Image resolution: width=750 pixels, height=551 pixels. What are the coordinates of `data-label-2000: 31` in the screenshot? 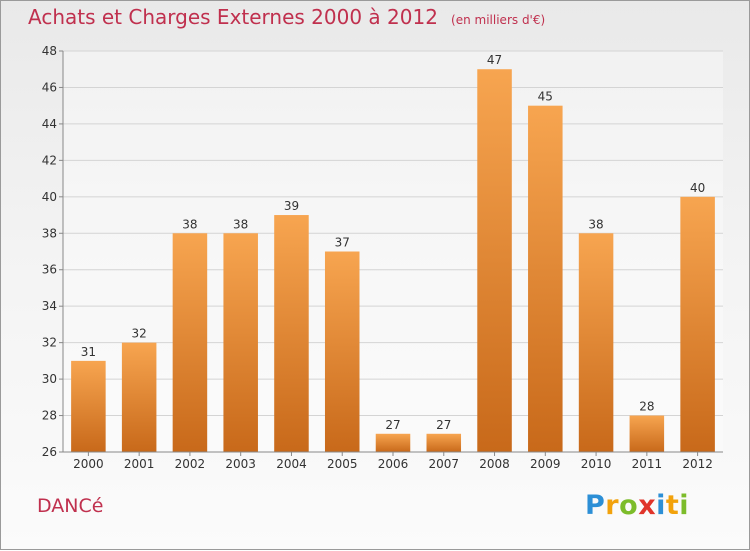 It's located at (88, 352).